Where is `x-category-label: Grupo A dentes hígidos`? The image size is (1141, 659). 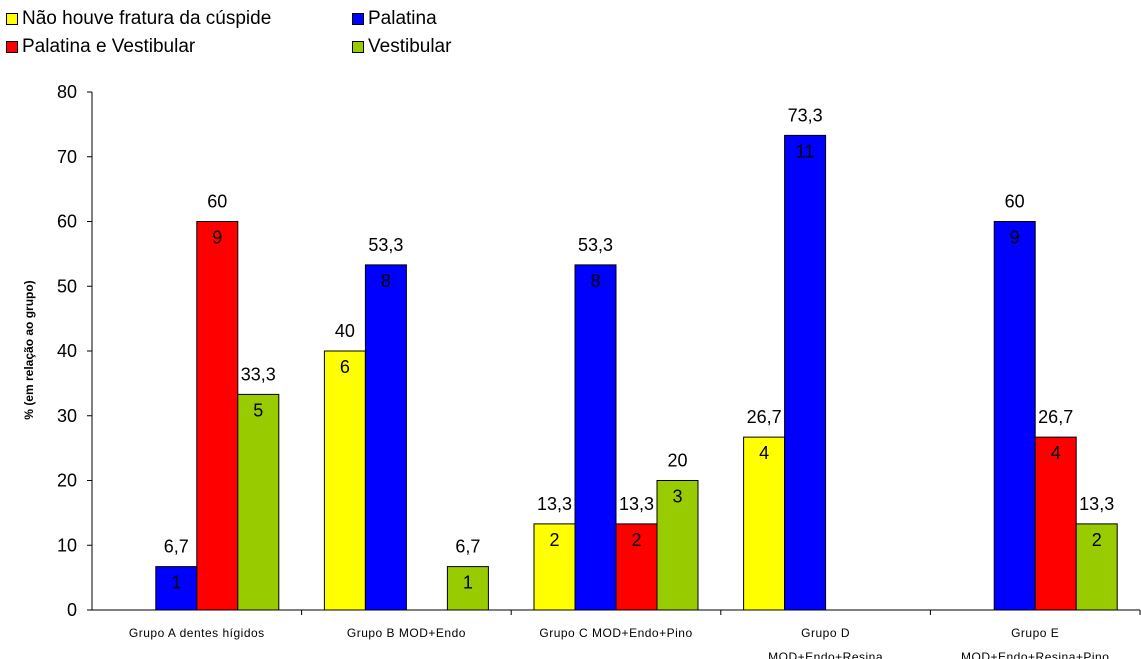 x-category-label: Grupo A dentes hígidos is located at coordinates (197, 633).